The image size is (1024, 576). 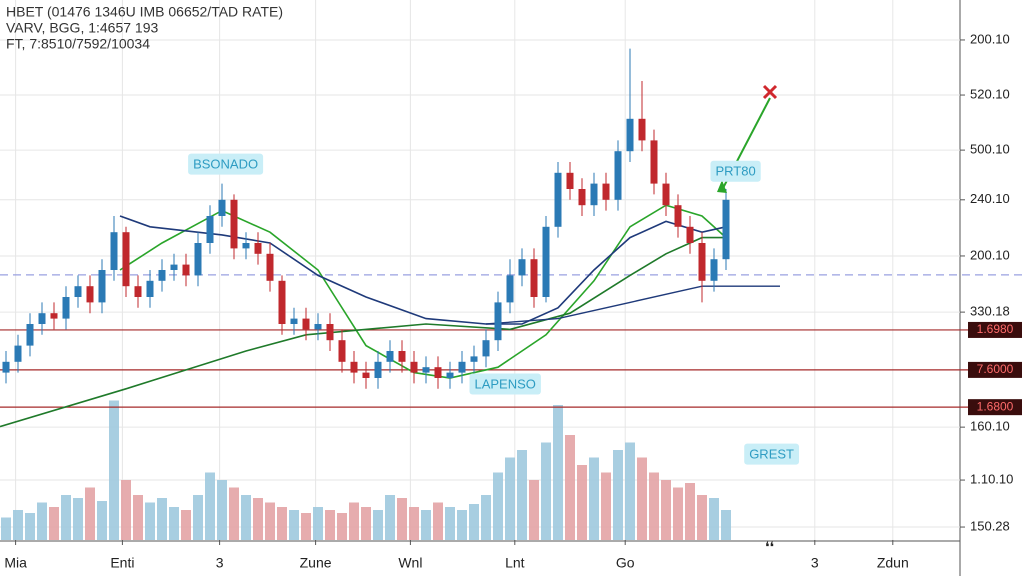 I want to click on x-tick-label: Wnl, so click(x=410, y=563).